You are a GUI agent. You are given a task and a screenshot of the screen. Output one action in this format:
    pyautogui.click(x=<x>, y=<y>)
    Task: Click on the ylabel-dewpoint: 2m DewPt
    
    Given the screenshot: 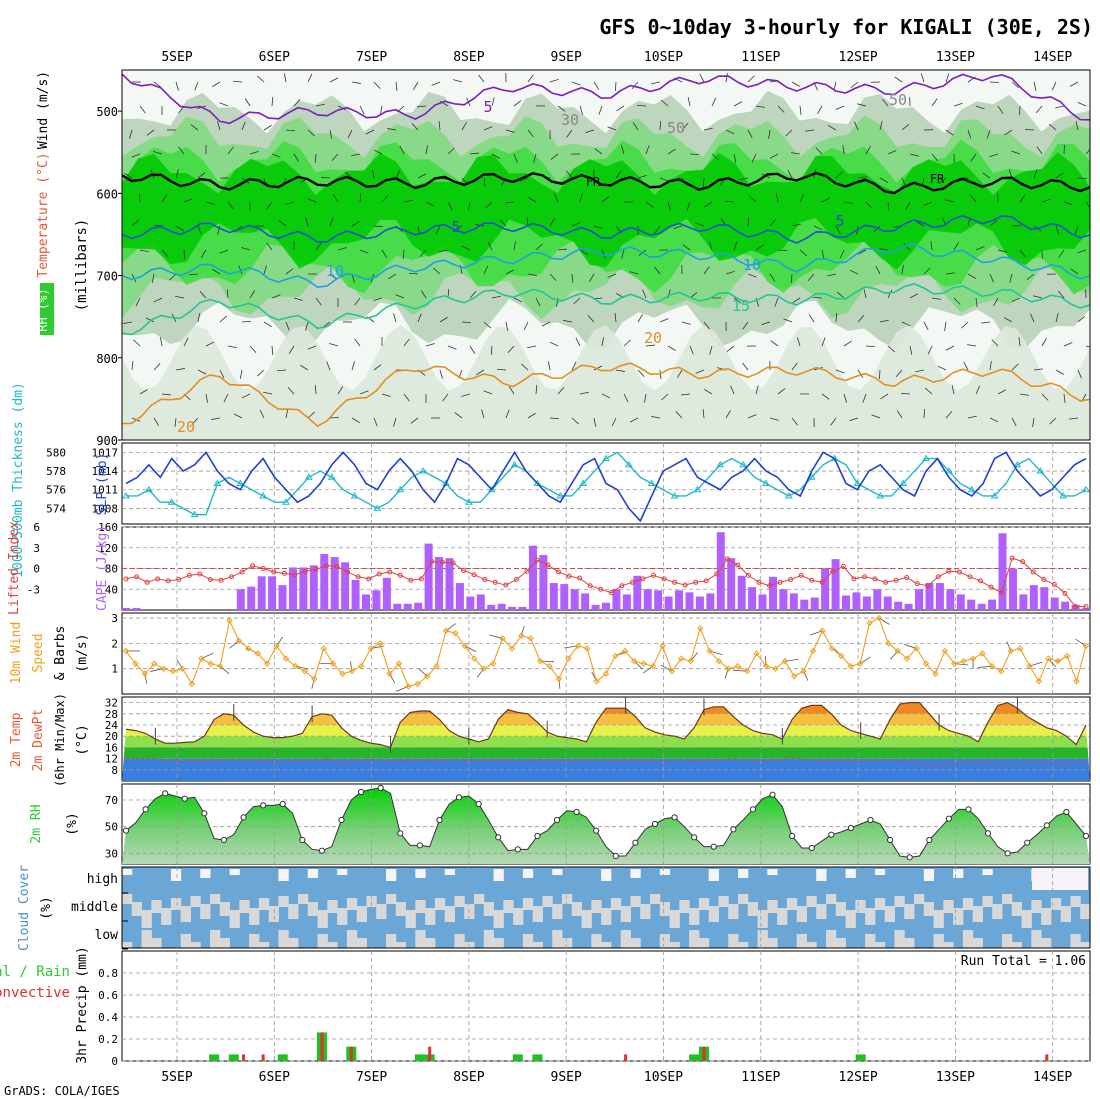 What is the action you would take?
    pyautogui.click(x=38, y=740)
    